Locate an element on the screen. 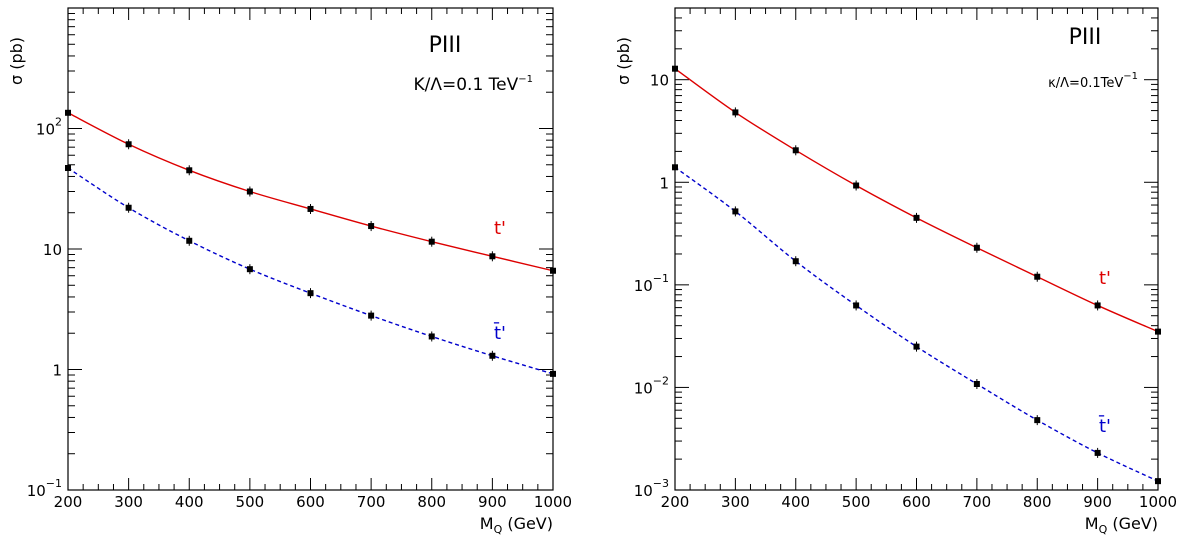 The image size is (1184, 538). coupling-annotation: κ/Λ=0.1TeV−1 is located at coordinates (1093, 81).